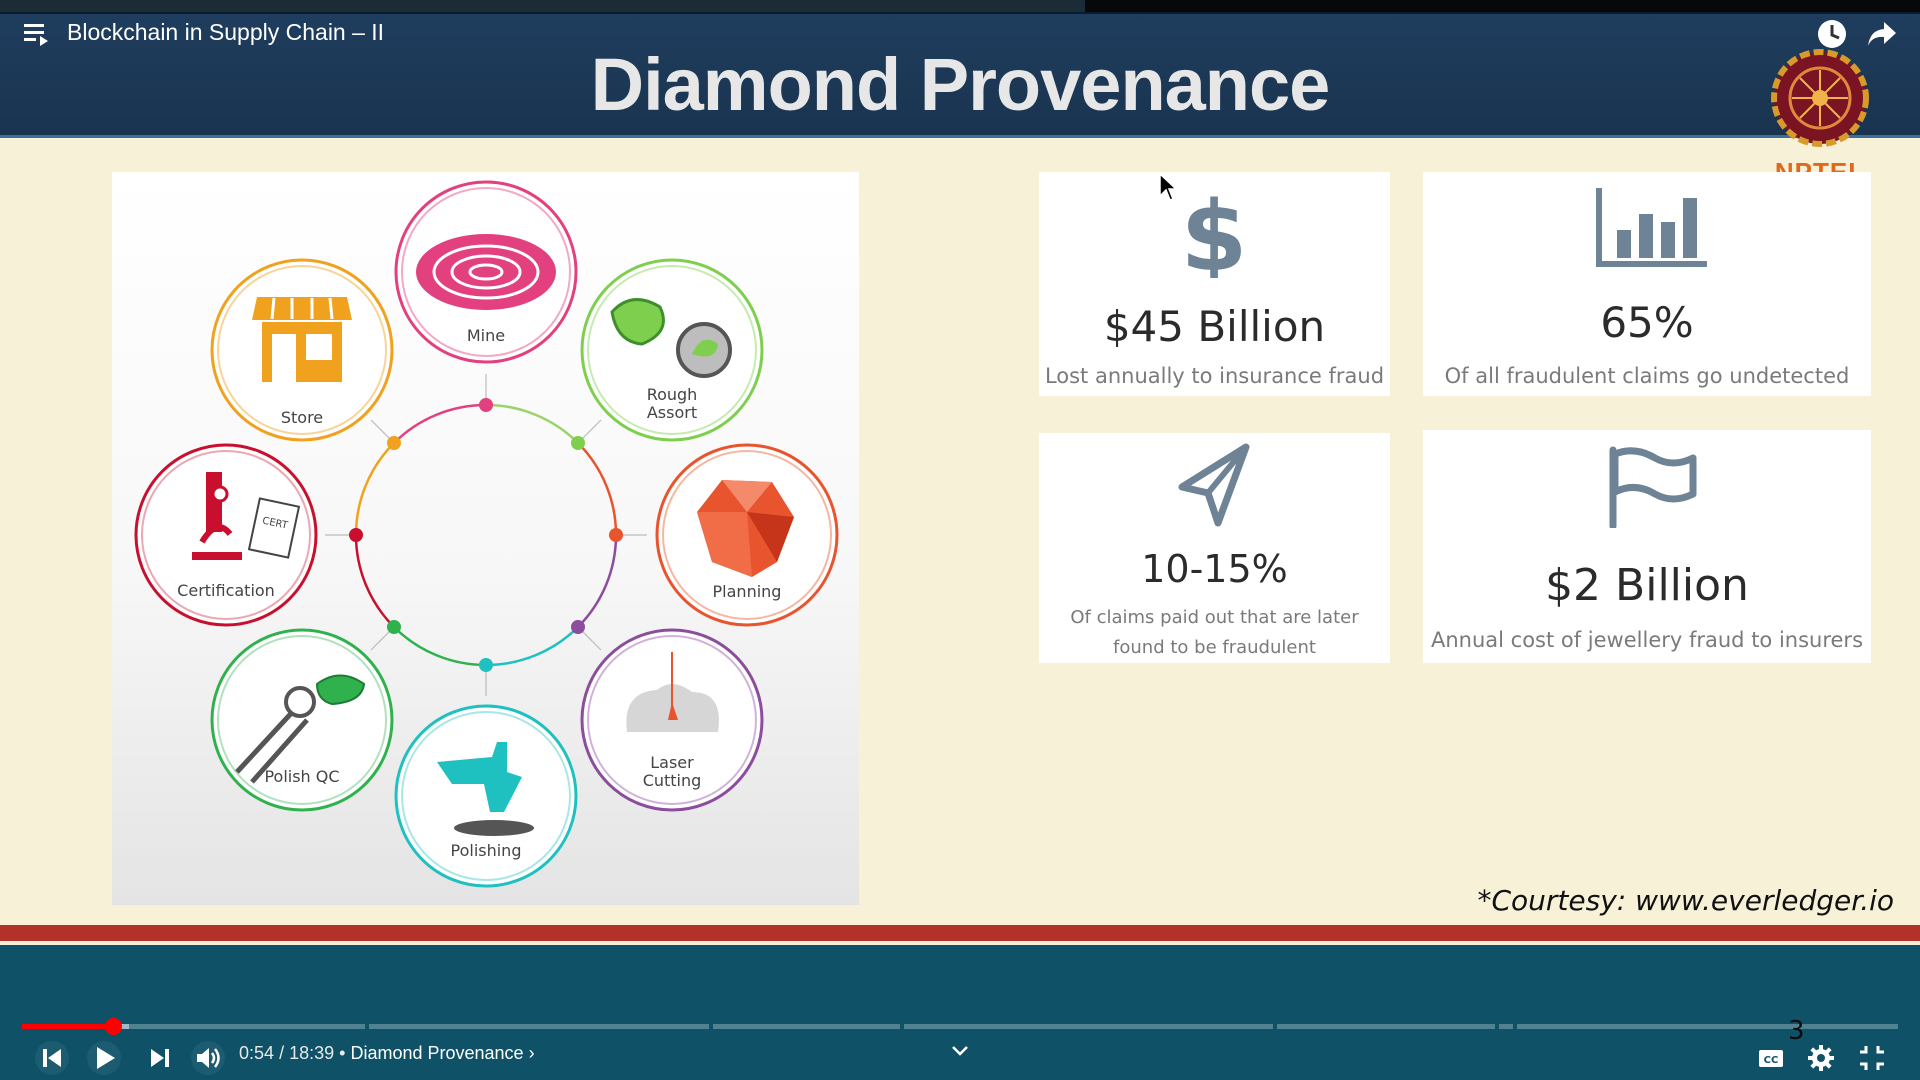 The height and width of the screenshot is (1080, 1920). What do you see at coordinates (486, 796) in the screenshot?
I see `stage-polishing: Polishing` at bounding box center [486, 796].